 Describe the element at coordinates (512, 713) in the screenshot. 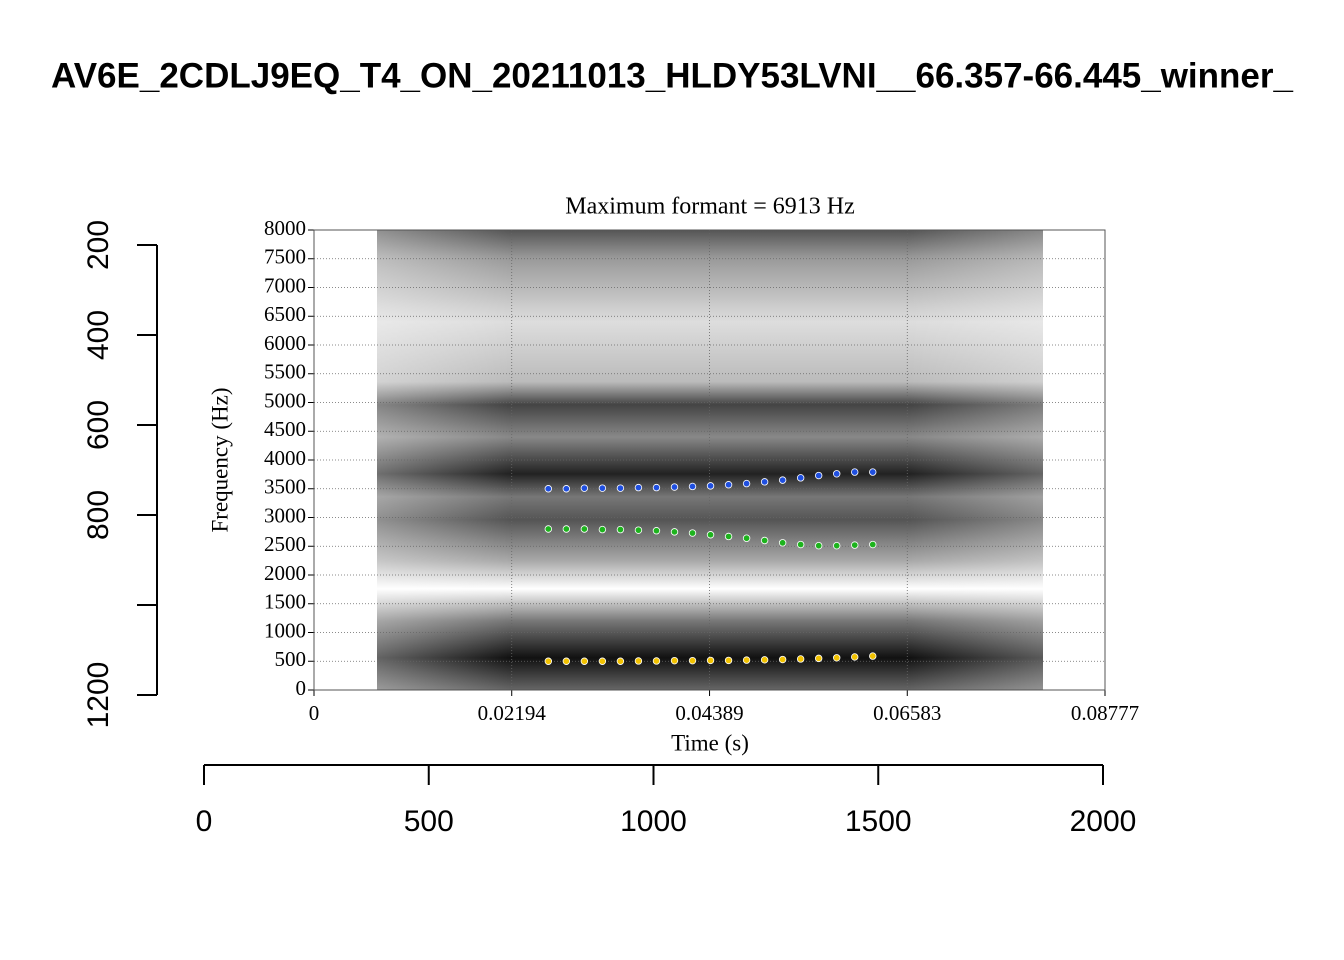

I see `x-tick-label: 0.02194` at that location.